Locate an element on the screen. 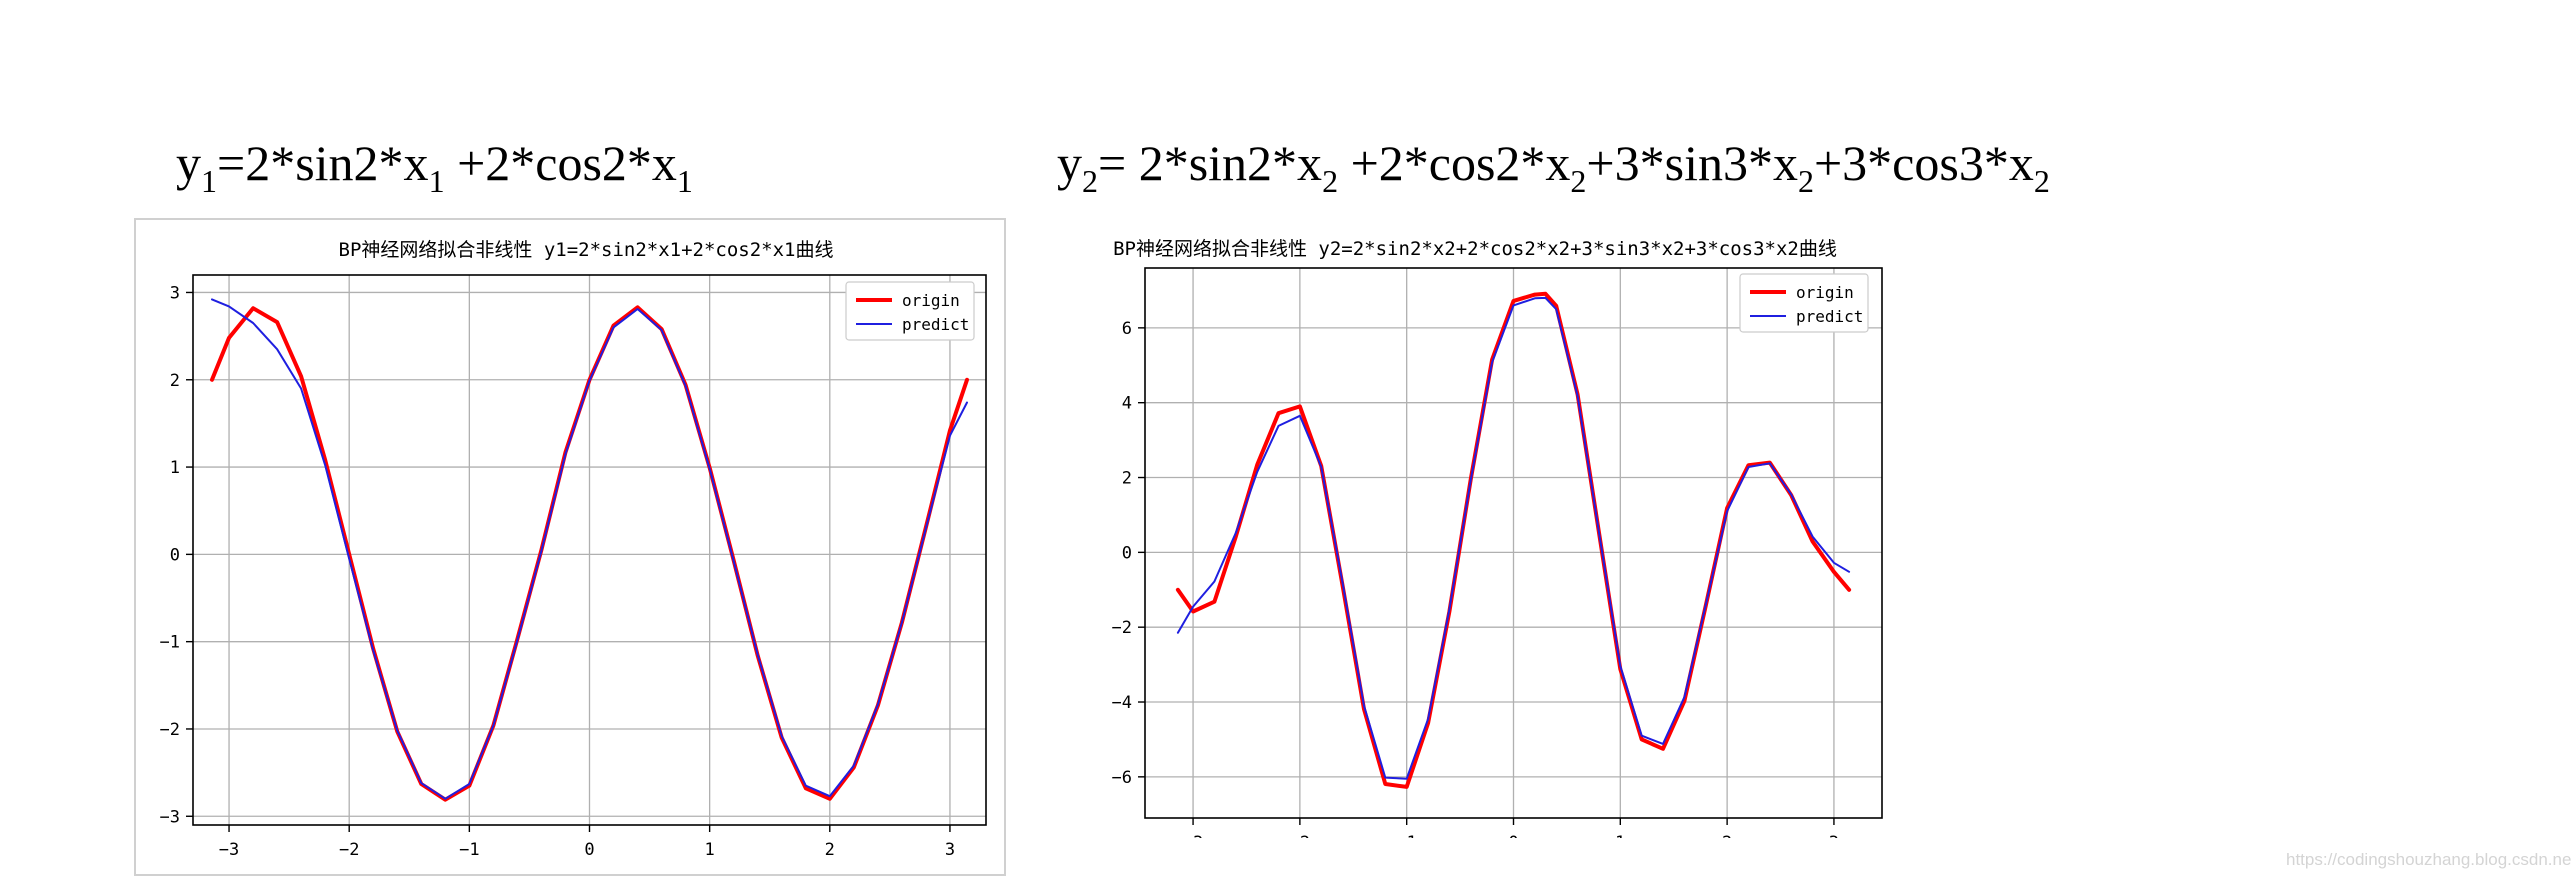 This screenshot has height=879, width=2571. formula-y2-term2: +2*cos2*x is located at coordinates (1454, 163).